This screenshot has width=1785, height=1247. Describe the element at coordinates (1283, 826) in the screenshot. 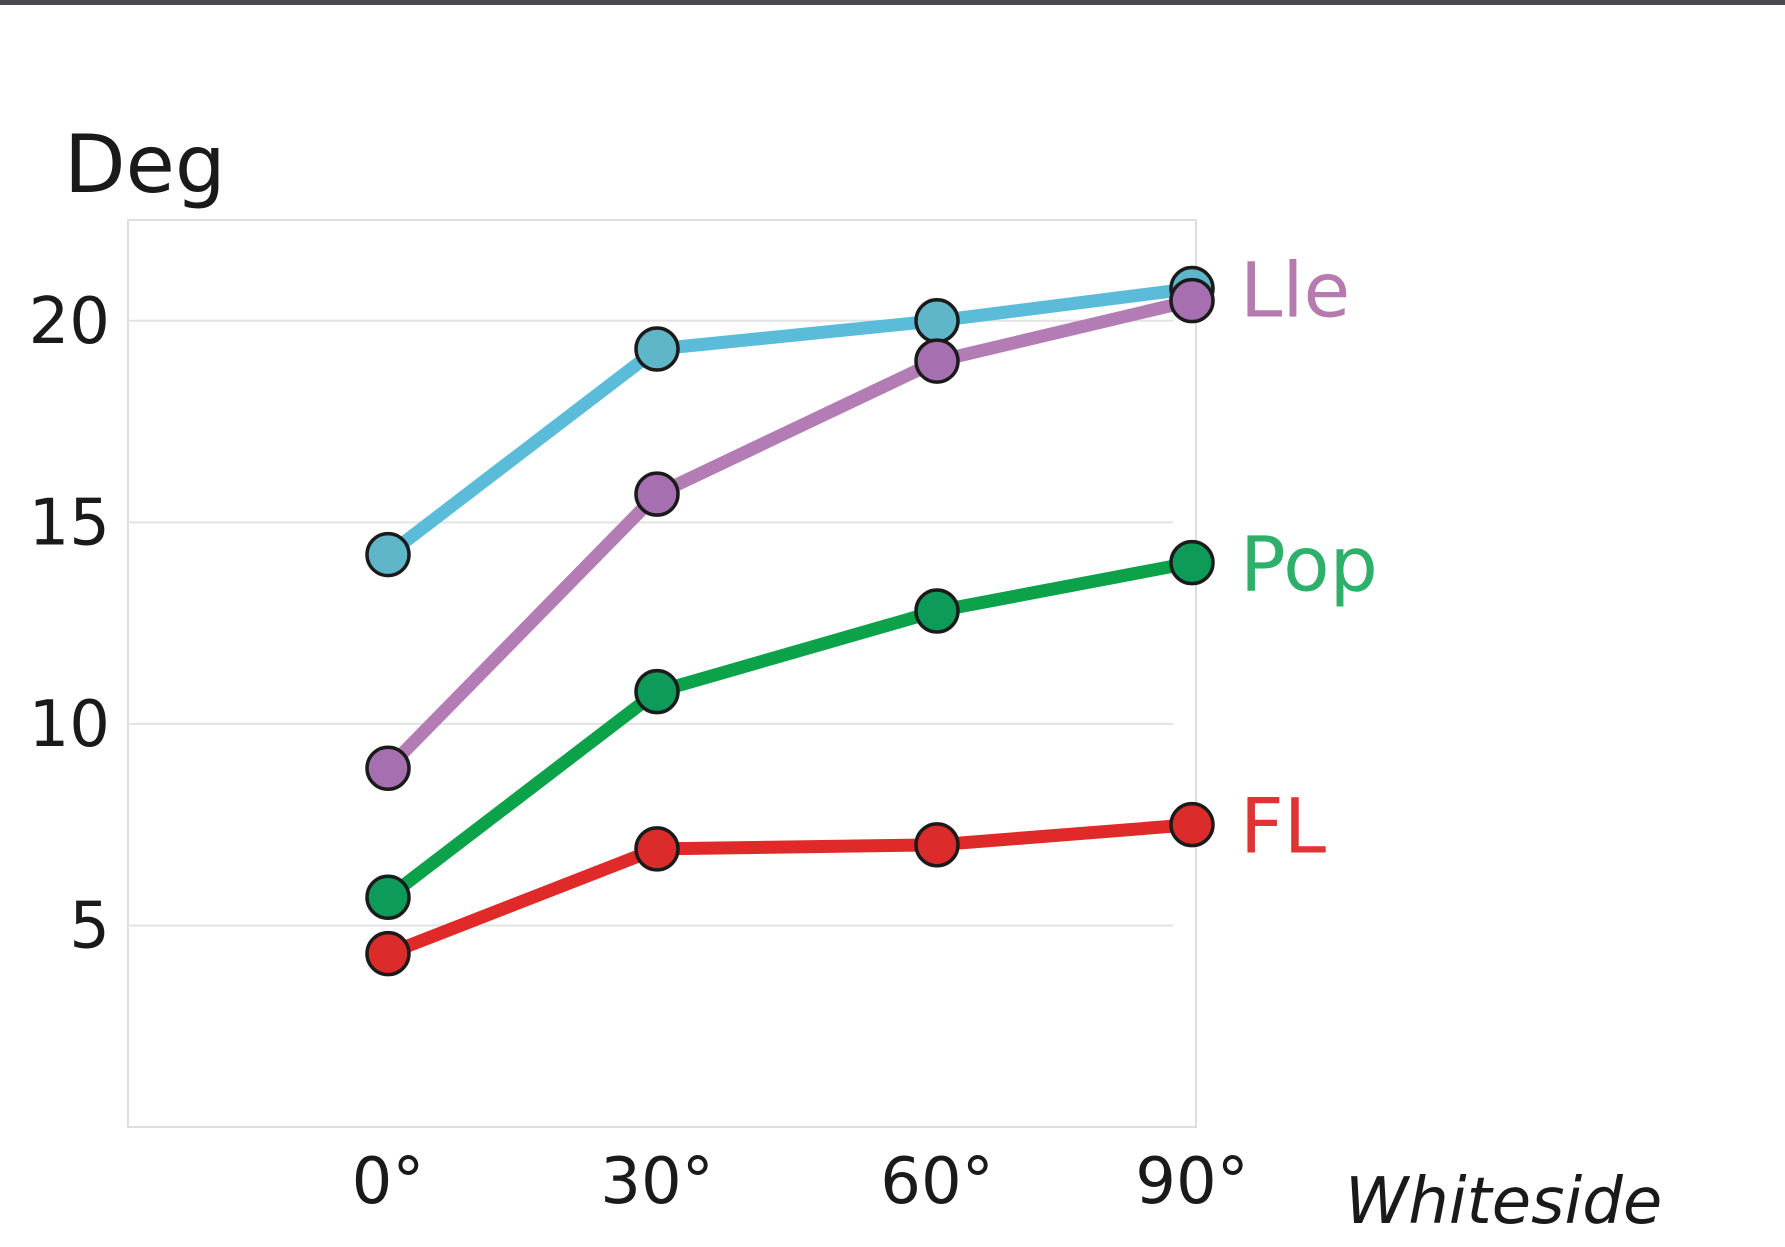

I see `series-label: FL` at that location.